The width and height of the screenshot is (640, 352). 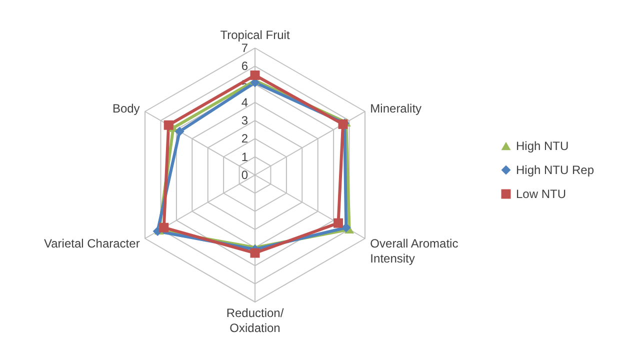 I want to click on y-tick-label: 7, so click(x=244, y=48).